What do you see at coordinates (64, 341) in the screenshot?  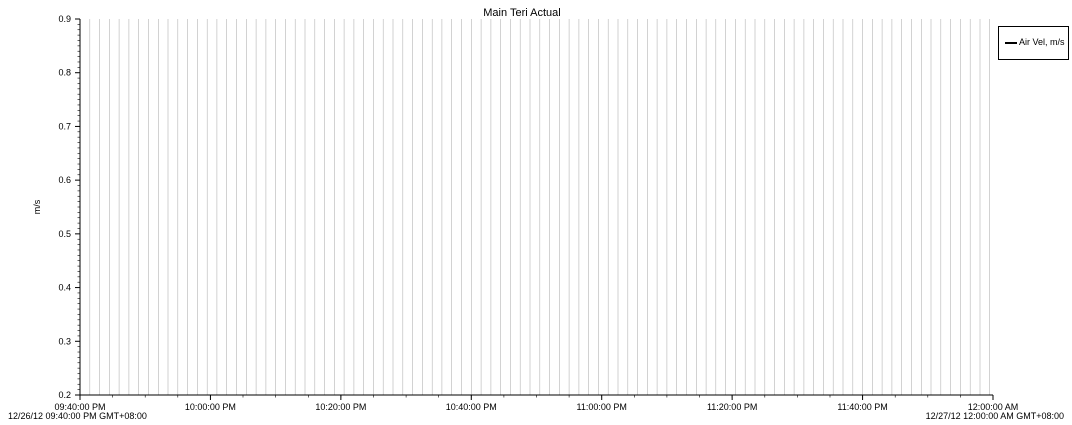 I see `y-tick-label: 0.3` at bounding box center [64, 341].